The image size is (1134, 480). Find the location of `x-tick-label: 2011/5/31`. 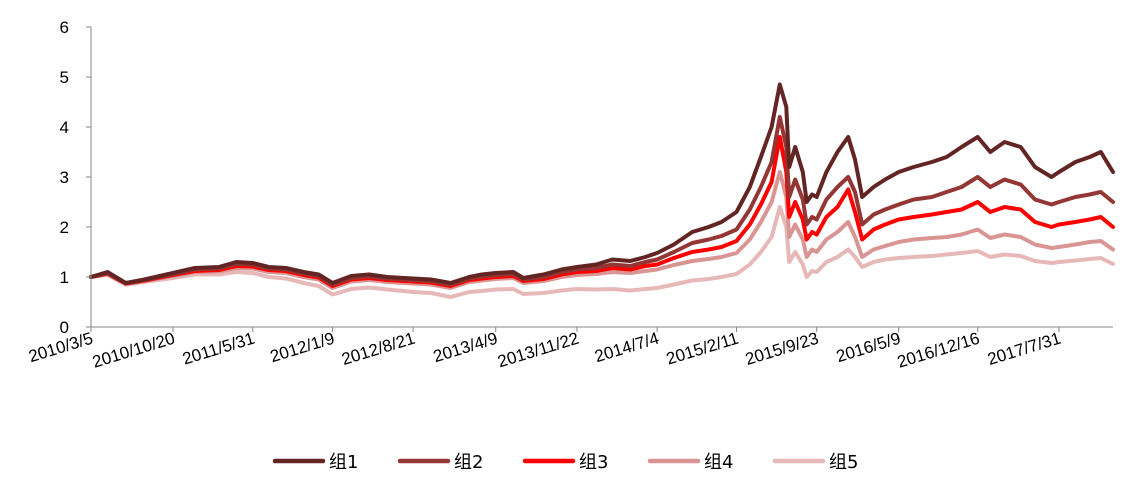

x-tick-label: 2011/5/31 is located at coordinates (218, 349).